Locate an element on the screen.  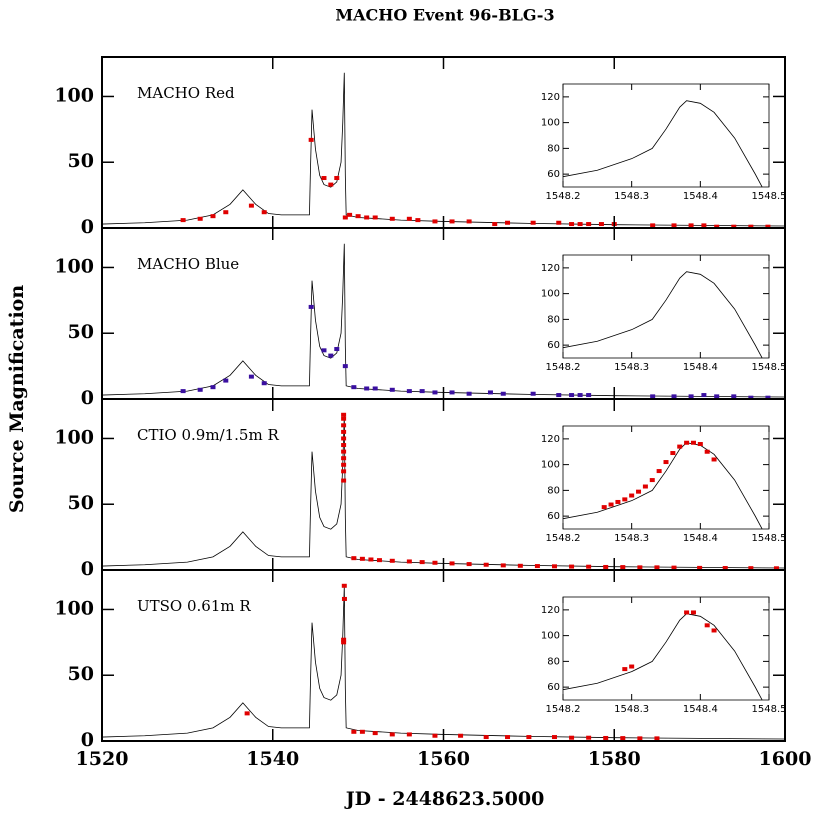
panel-label: UTSO 0.61m R is located at coordinates (194, 606).